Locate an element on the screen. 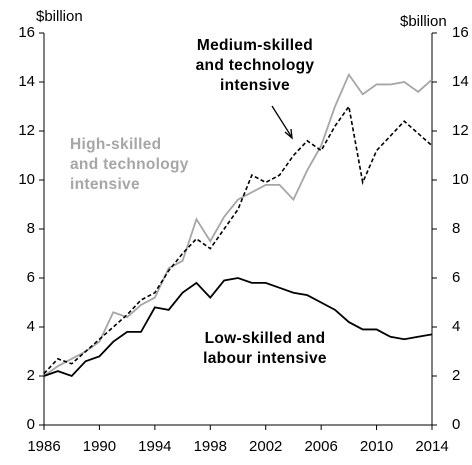 The image size is (472, 465). series-label: labour intensive is located at coordinates (265, 358).